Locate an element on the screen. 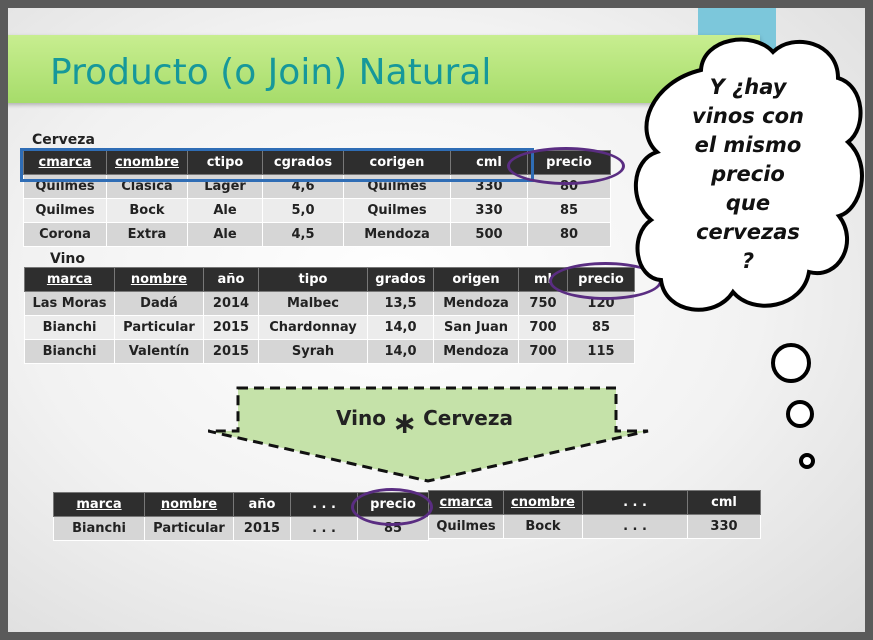 The height and width of the screenshot is (640, 873). table-cell: 4,5 is located at coordinates (303, 234).